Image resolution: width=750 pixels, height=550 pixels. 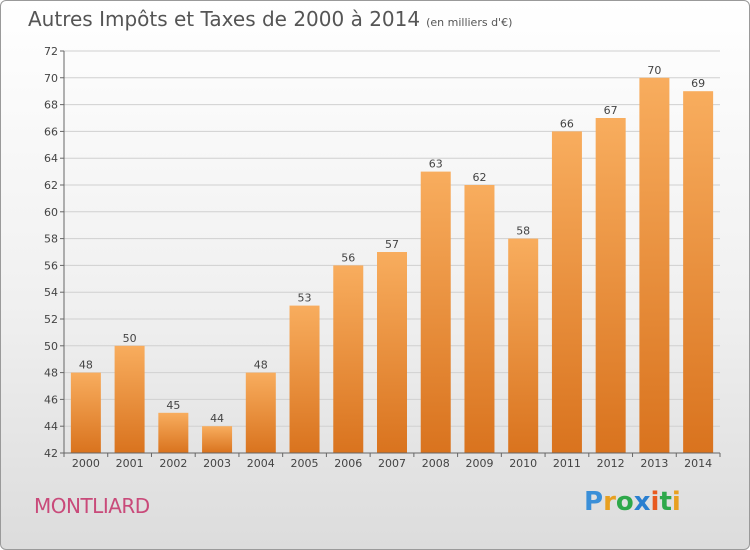 What do you see at coordinates (609, 502) in the screenshot?
I see `logo-letter: r` at bounding box center [609, 502].